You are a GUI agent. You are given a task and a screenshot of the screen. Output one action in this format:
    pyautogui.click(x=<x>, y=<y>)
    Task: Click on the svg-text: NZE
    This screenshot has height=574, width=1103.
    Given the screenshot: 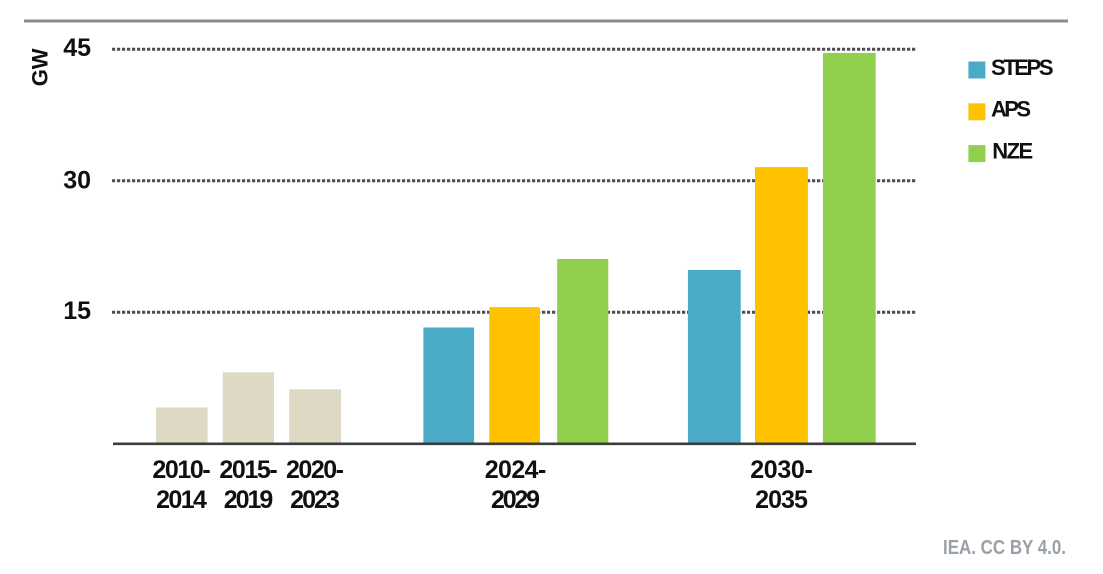 What is the action you would take?
    pyautogui.click(x=1012, y=151)
    